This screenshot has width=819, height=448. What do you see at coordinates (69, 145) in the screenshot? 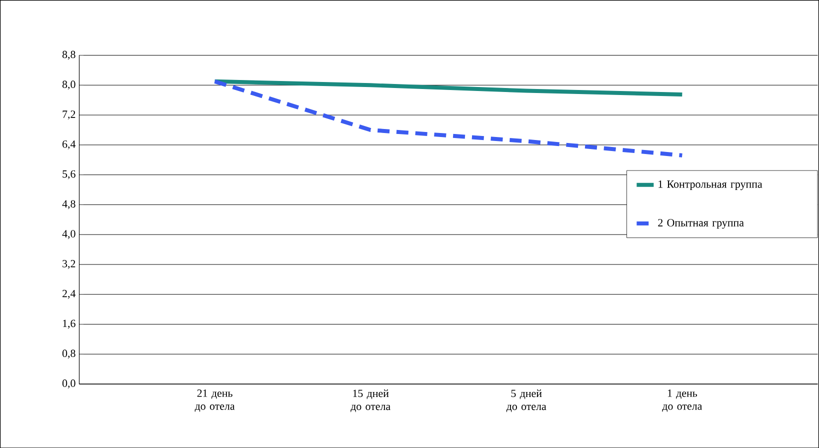
I see `y-tick-label: 6,4` at bounding box center [69, 145].